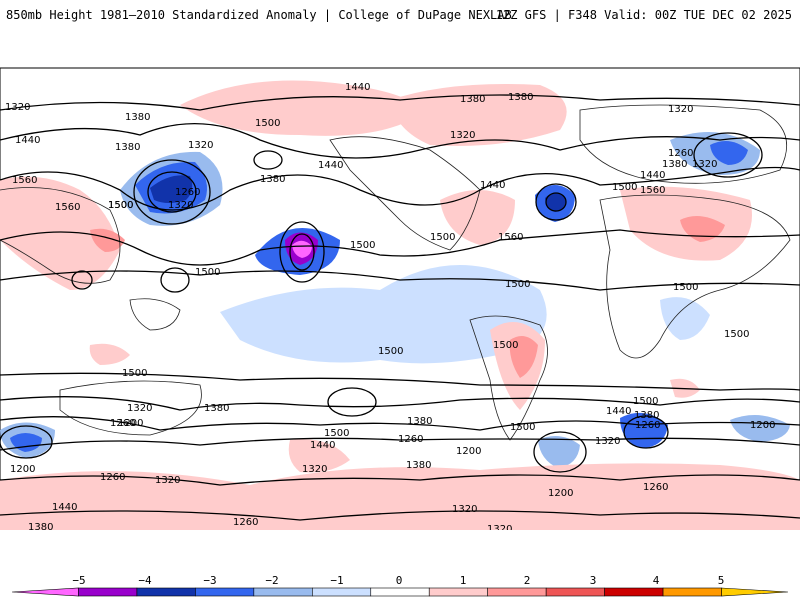 This screenshot has width=800, height=600. I want to click on colorbar-tick-label: −4, so click(145, 580).